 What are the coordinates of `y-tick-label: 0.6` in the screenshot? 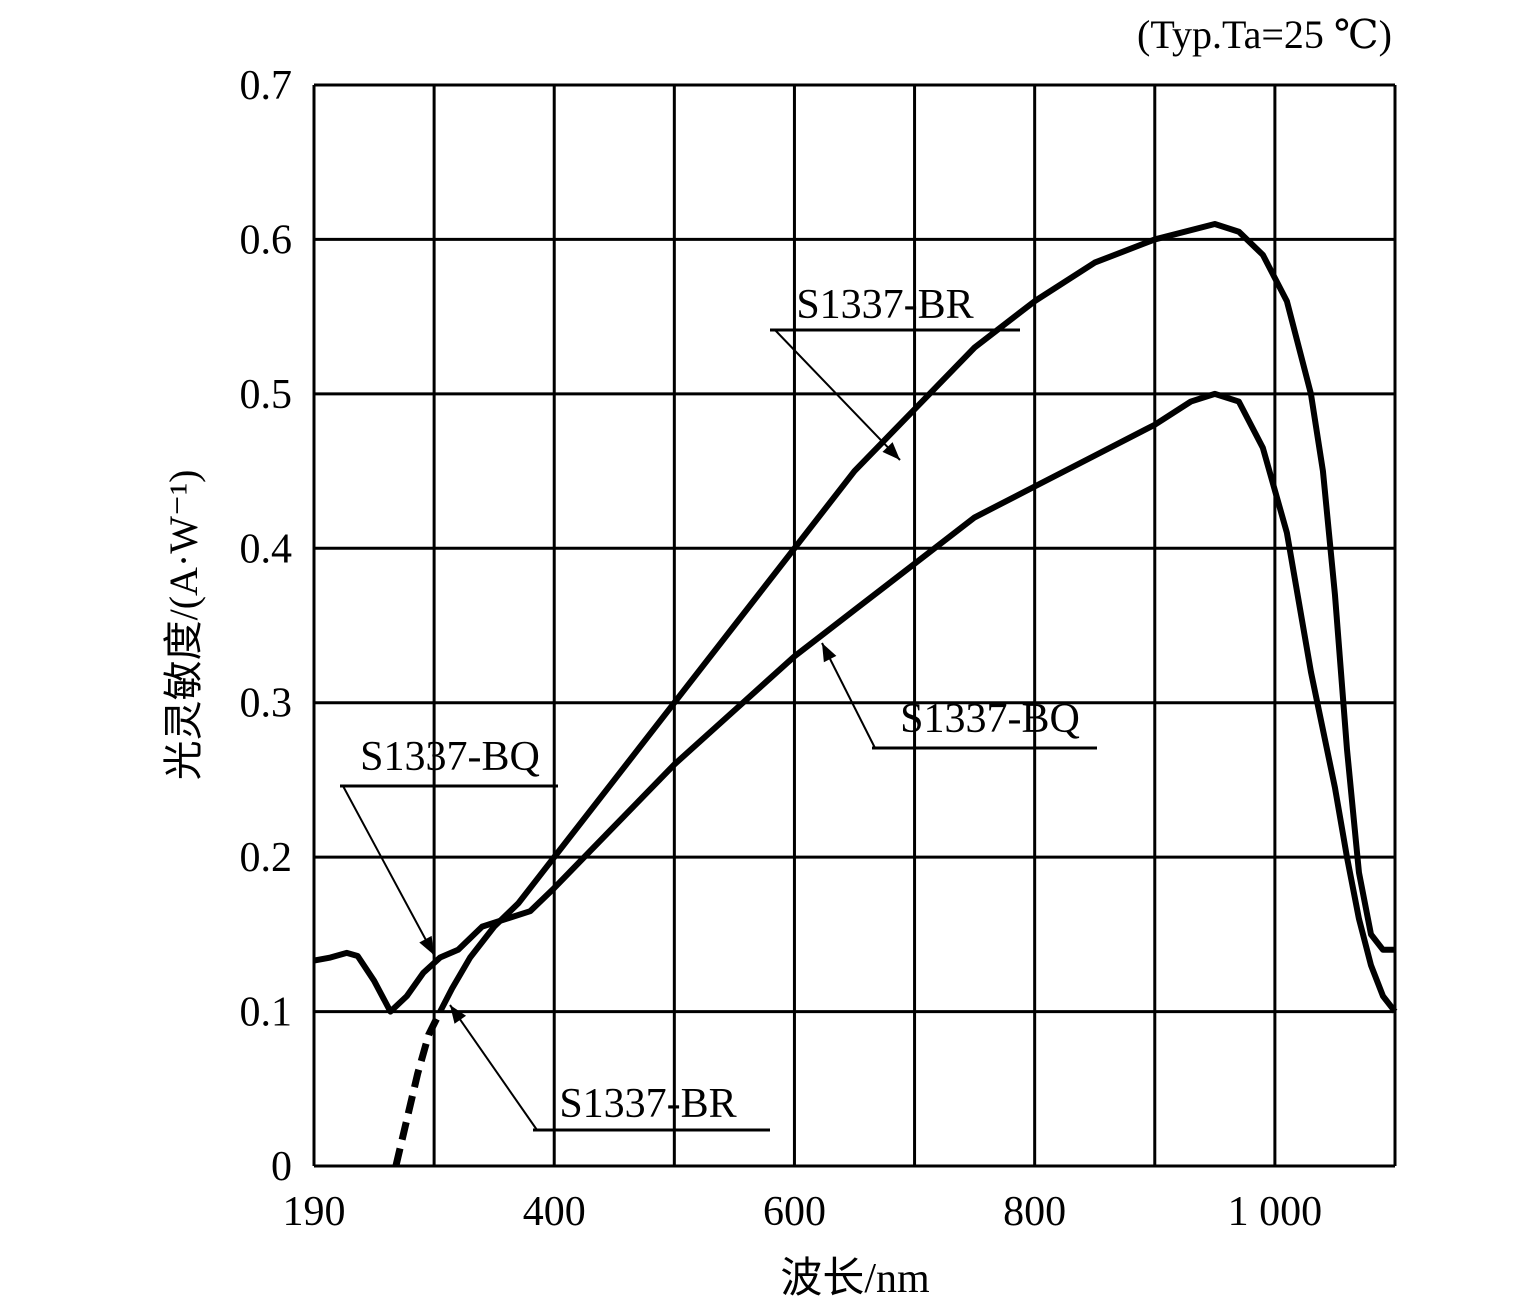 It's located at (266, 240).